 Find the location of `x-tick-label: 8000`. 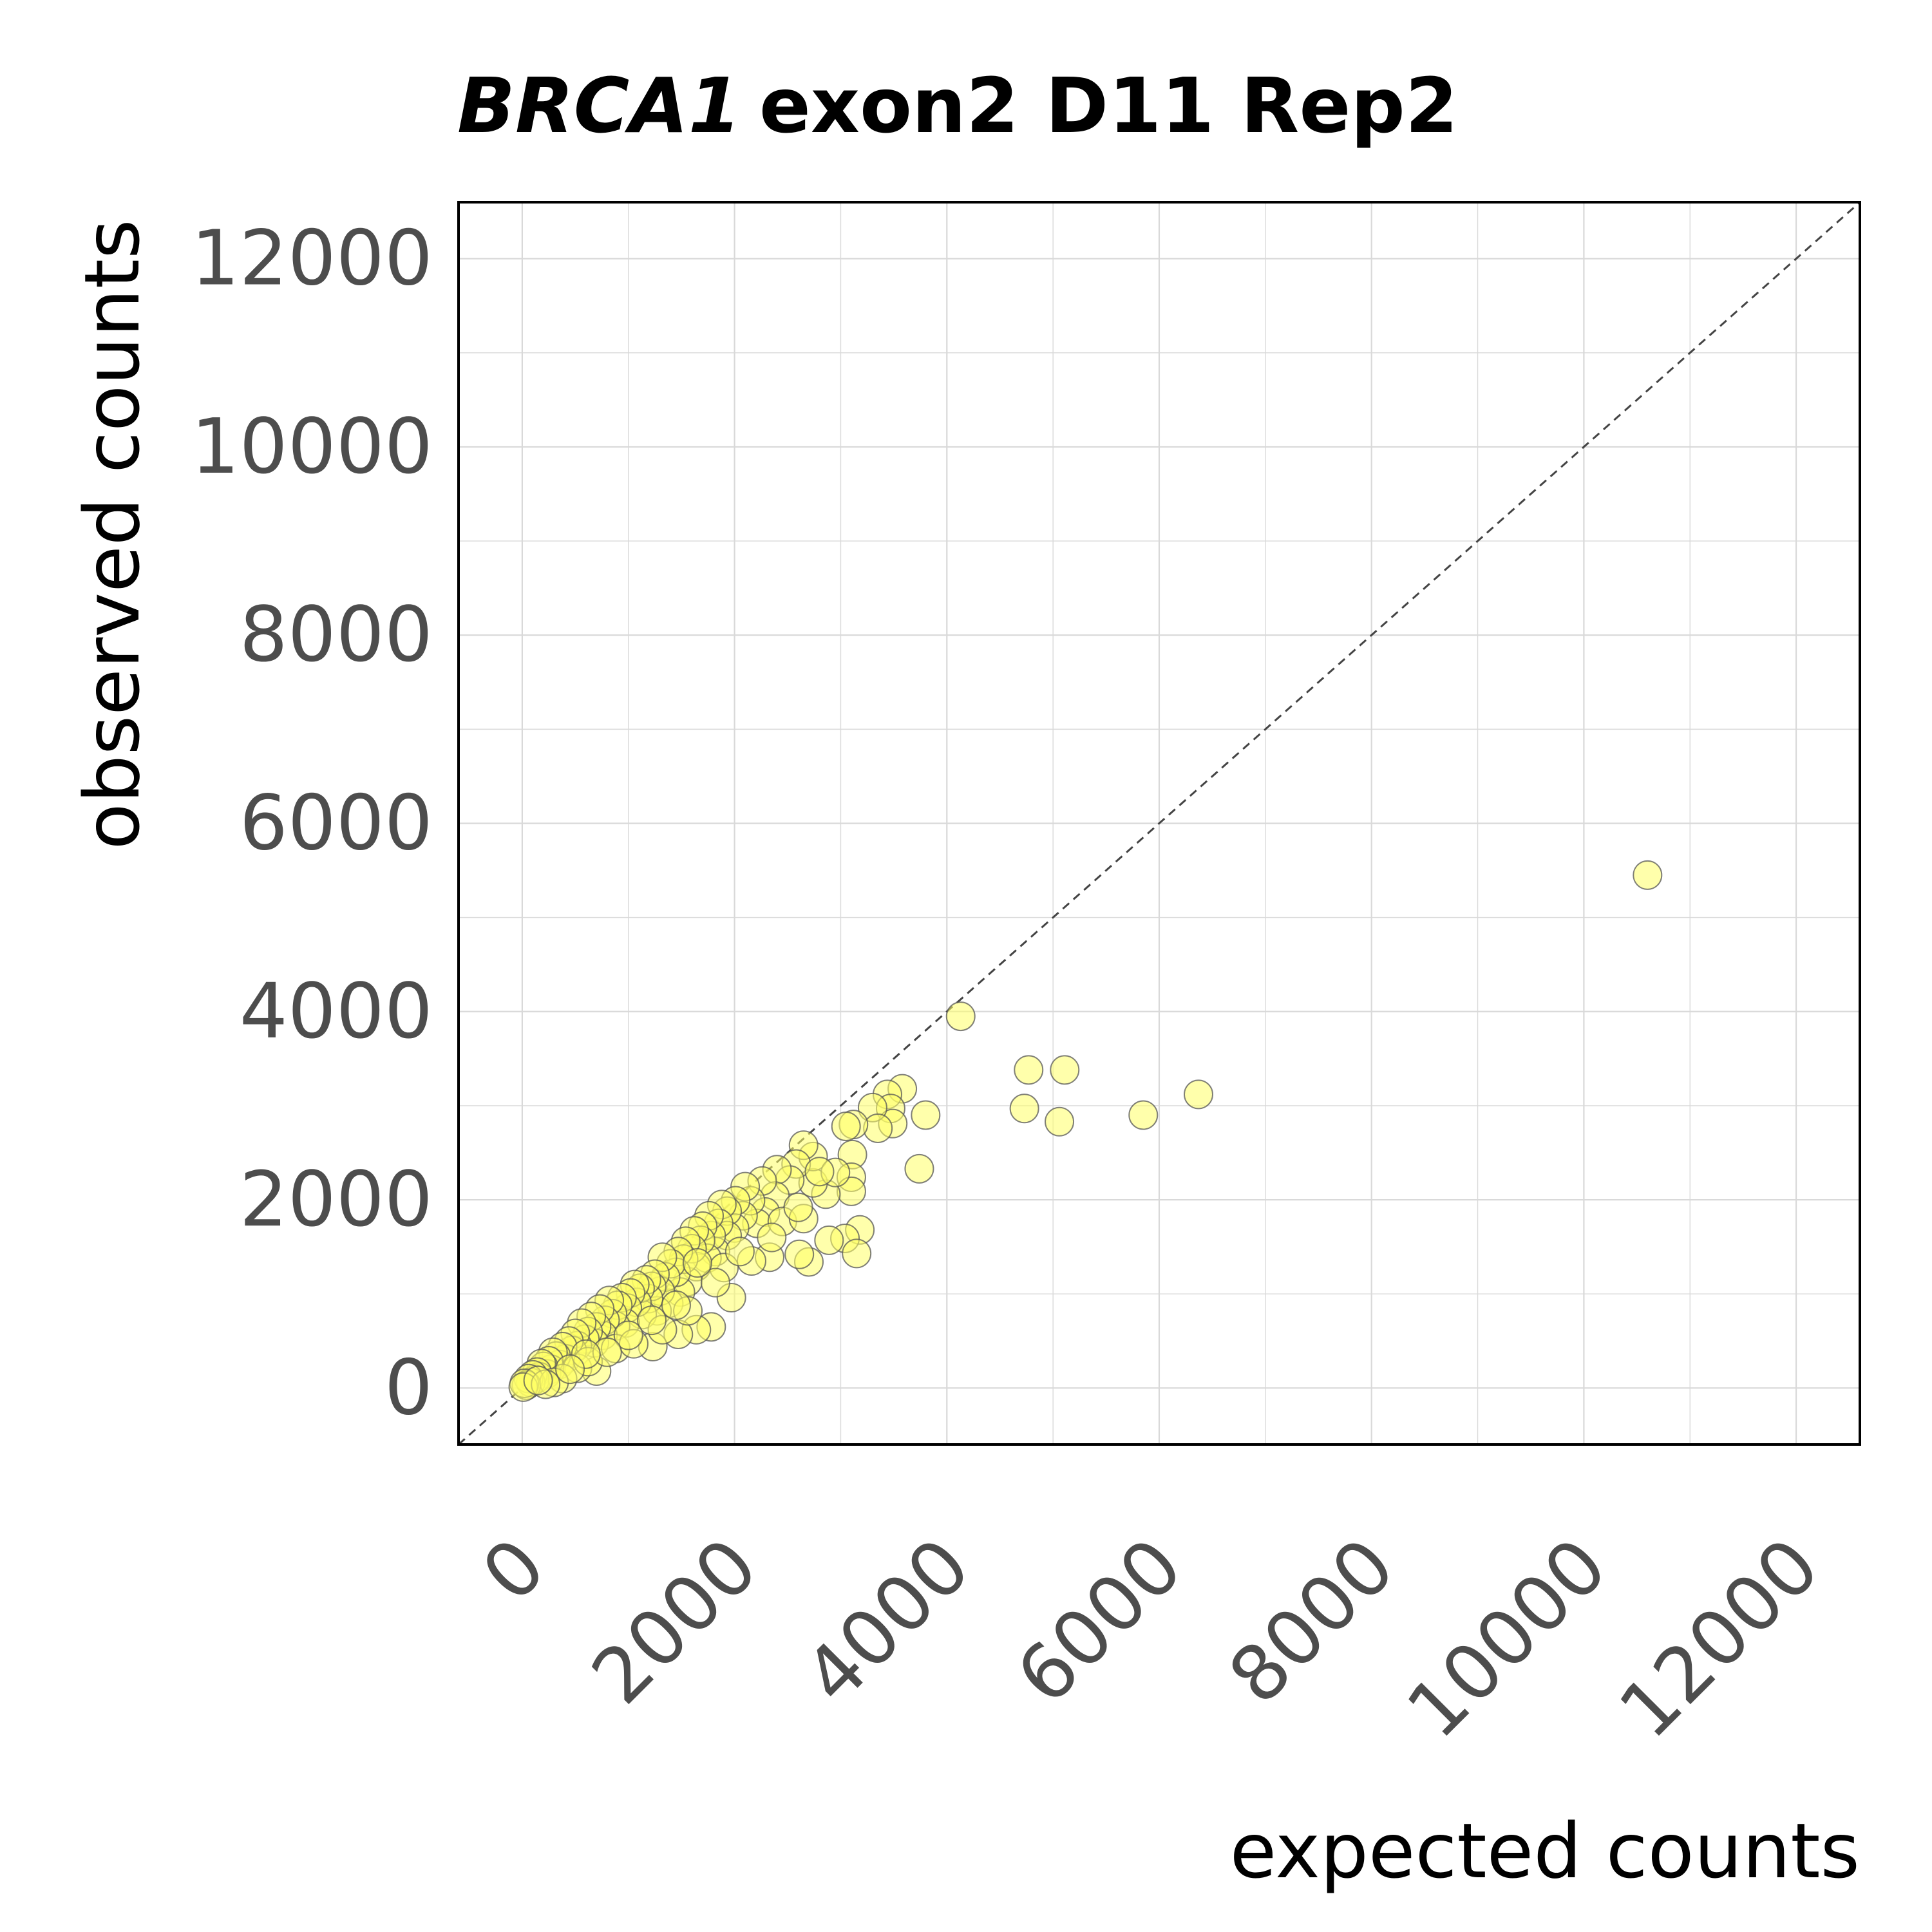

x-tick-label: 8000 is located at coordinates (1312, 1621).